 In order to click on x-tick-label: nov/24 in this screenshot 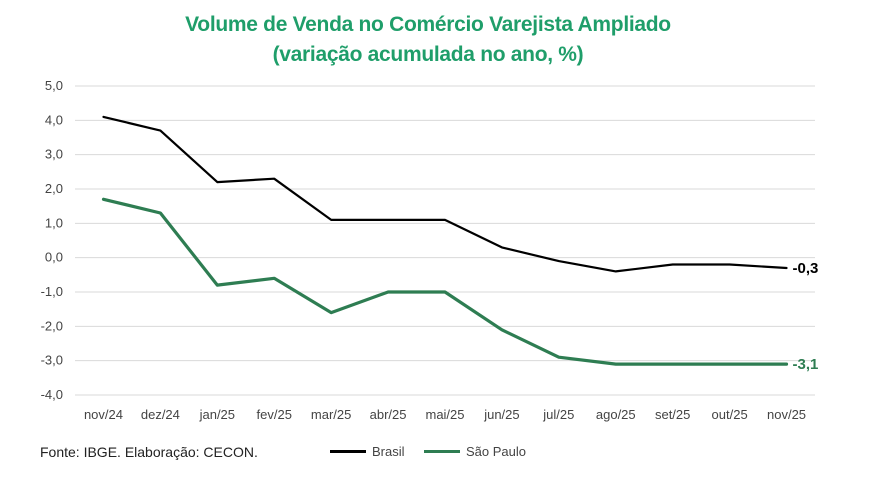, I will do `click(103, 414)`.